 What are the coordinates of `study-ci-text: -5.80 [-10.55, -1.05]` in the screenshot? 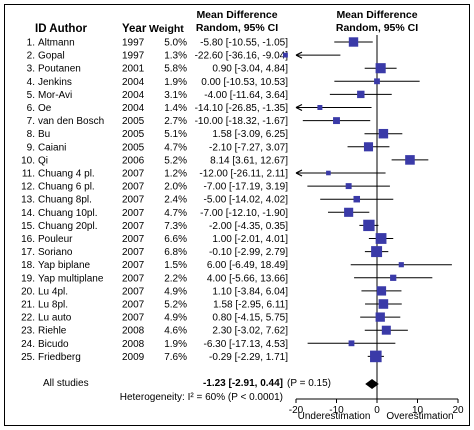 It's located at (244, 43).